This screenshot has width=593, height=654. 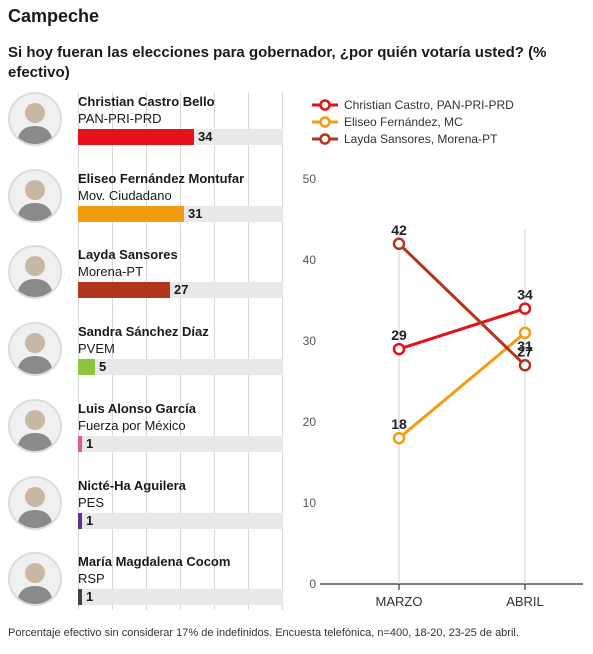 I want to click on candidate-name: Sandra Sánchez Díaz, so click(x=143, y=331).